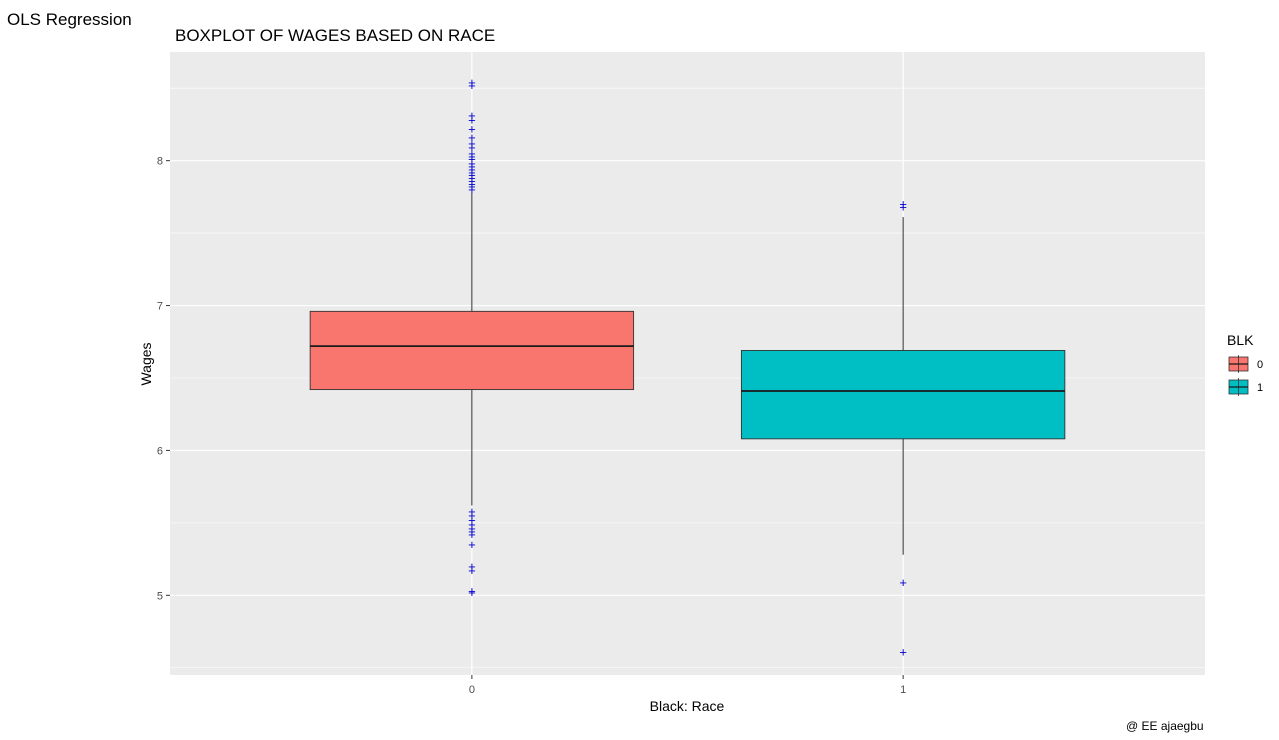 This screenshot has width=1279, height=740. What do you see at coordinates (1240, 340) in the screenshot?
I see `legend-title: BLK` at bounding box center [1240, 340].